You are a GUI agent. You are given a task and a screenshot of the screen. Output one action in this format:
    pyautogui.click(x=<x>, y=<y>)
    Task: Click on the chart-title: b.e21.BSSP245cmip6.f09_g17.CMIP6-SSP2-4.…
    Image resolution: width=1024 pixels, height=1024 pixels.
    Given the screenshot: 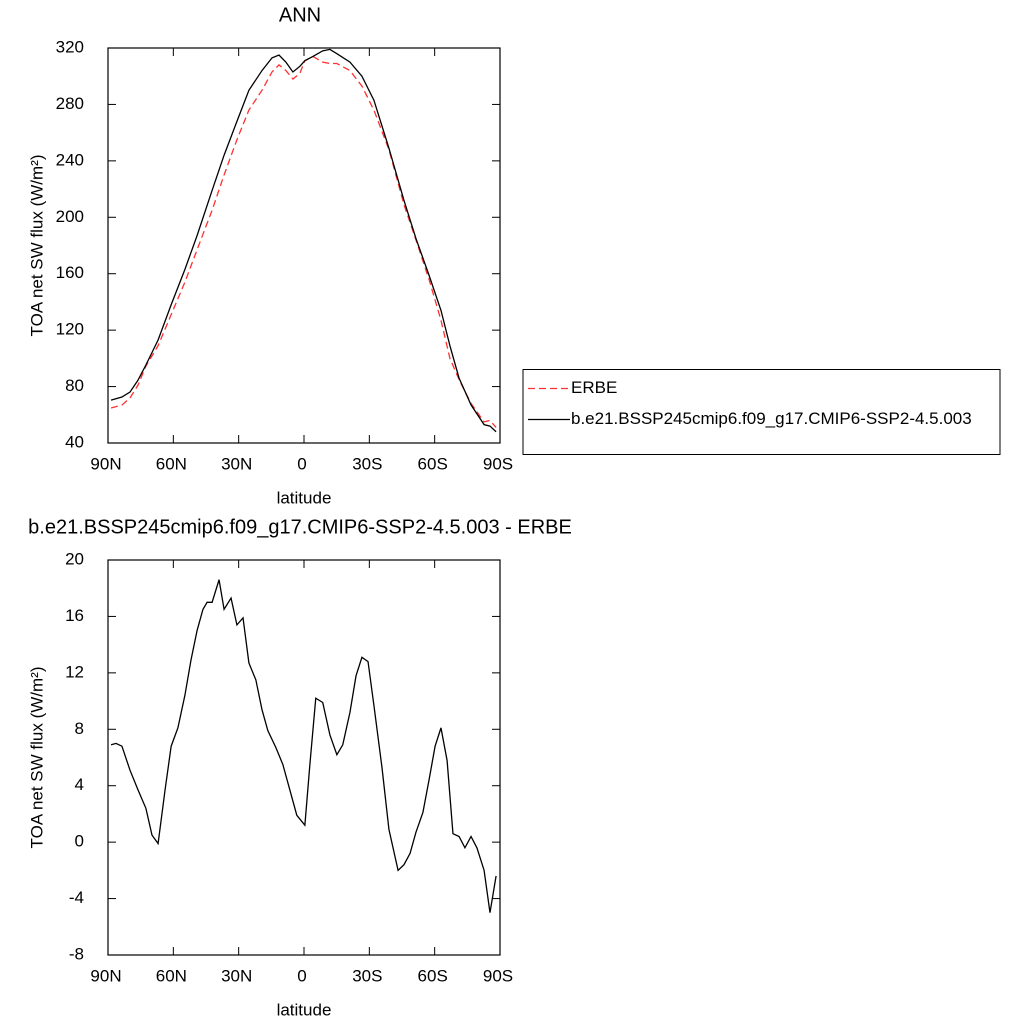 What is the action you would take?
    pyautogui.click(x=300, y=527)
    